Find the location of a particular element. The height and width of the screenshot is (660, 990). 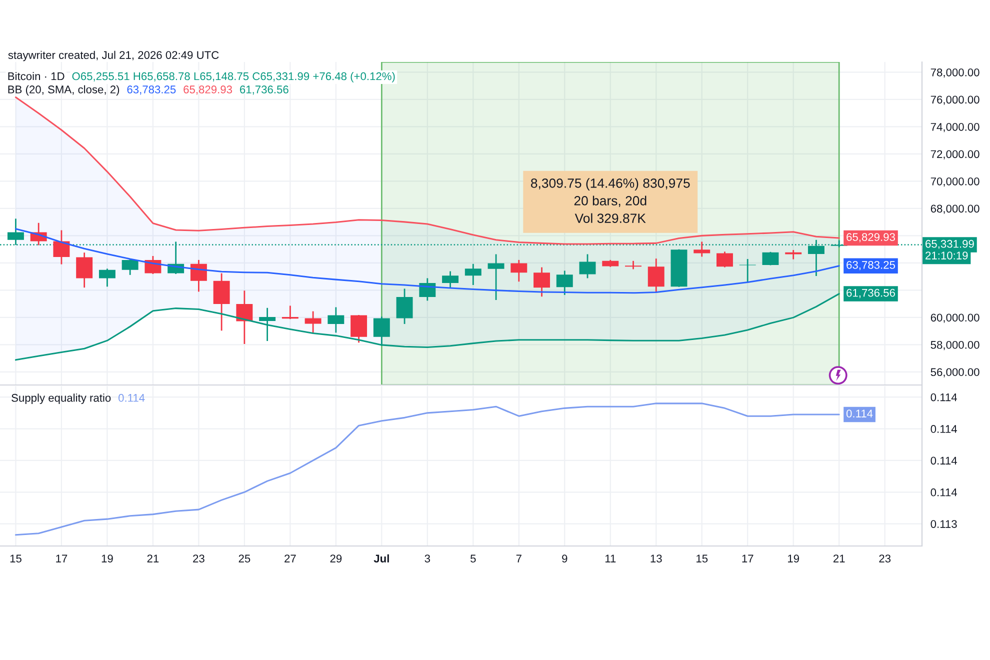

y-tick-label: 72,000.00 is located at coordinates (955, 155).